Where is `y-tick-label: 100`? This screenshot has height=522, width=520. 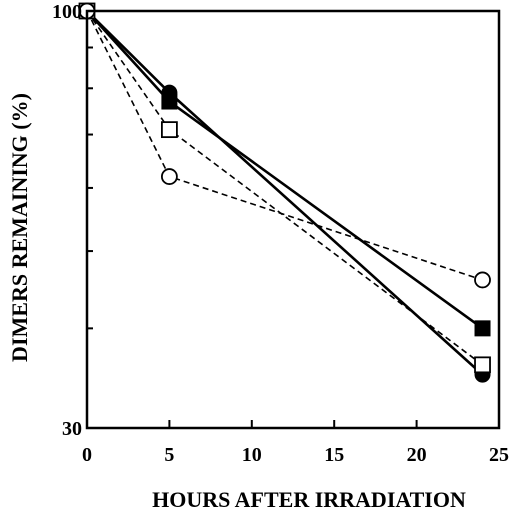
y-tick-label: 100 is located at coordinates (67, 12).